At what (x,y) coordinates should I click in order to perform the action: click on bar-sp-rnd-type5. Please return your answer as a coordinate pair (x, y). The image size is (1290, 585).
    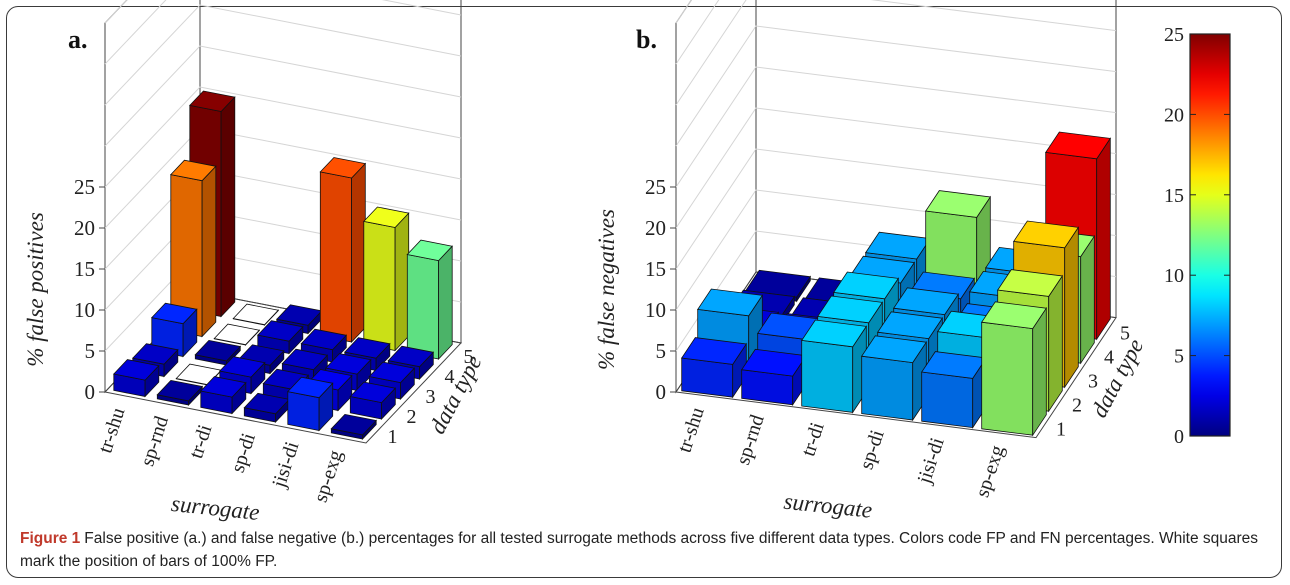
    Looking at the image, I should click on (256, 315).